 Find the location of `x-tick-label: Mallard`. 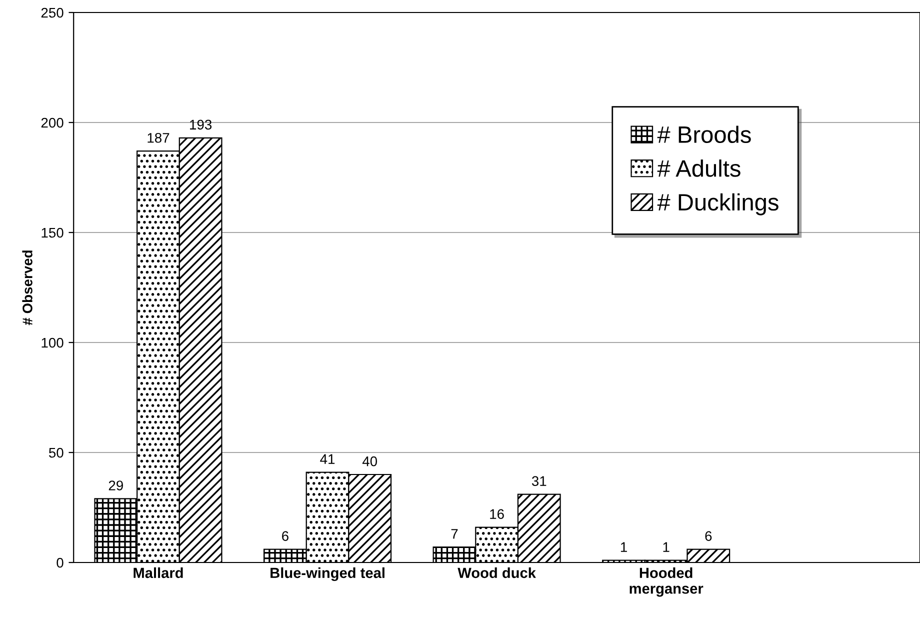

x-tick-label: Mallard is located at coordinates (158, 572).